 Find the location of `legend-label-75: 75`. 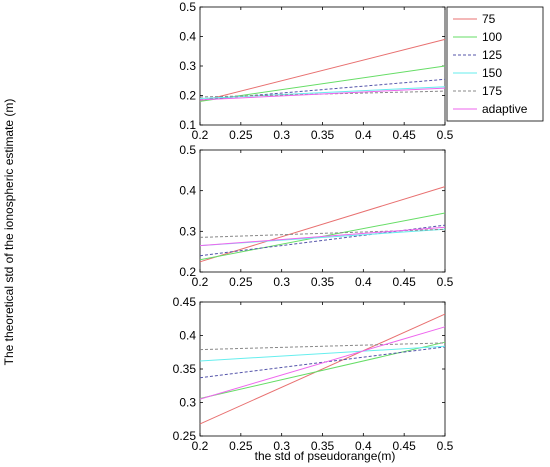

legend-label-75: 75 is located at coordinates (489, 19).